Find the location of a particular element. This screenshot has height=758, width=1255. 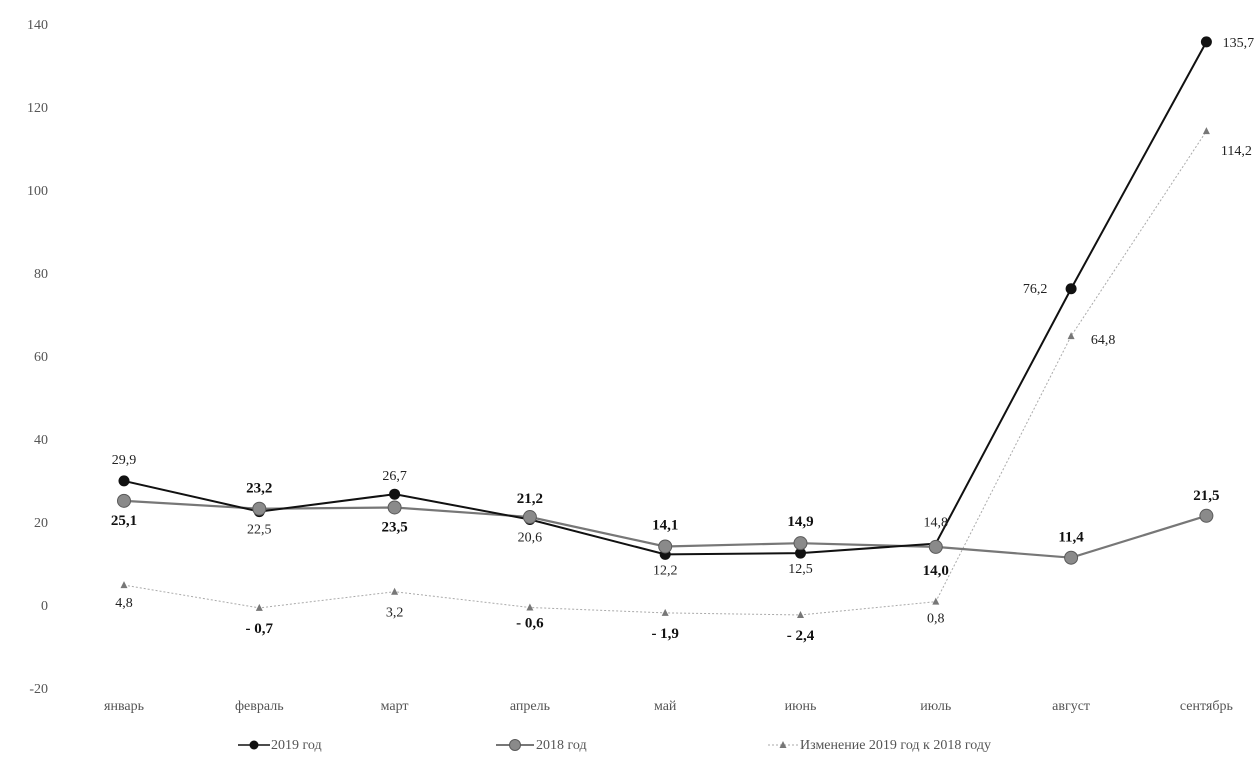

legend-label-2018: 2018 год is located at coordinates (561, 745).